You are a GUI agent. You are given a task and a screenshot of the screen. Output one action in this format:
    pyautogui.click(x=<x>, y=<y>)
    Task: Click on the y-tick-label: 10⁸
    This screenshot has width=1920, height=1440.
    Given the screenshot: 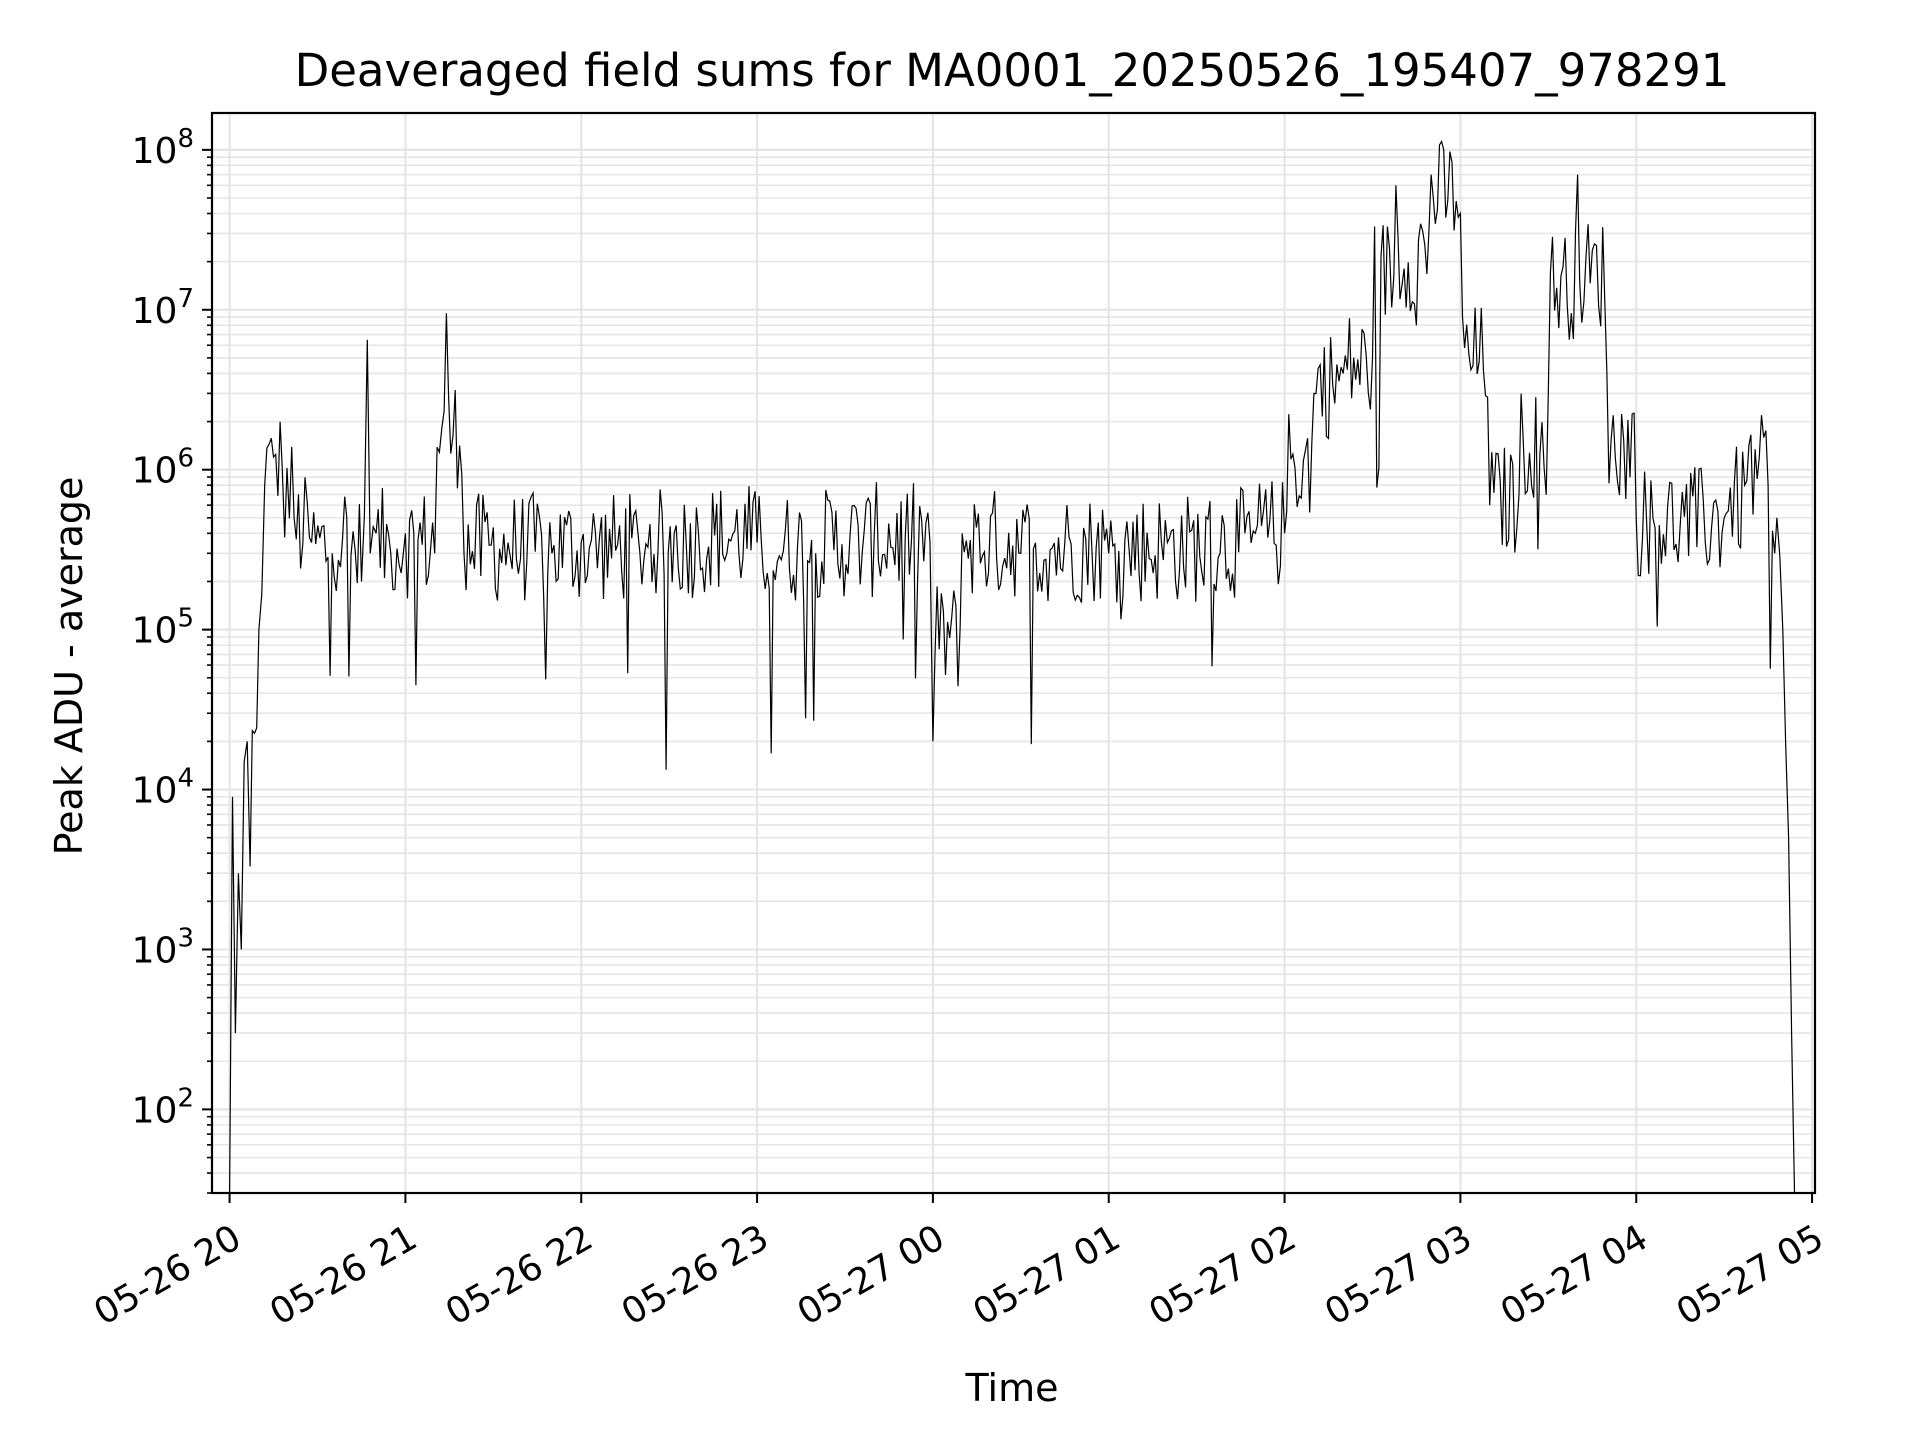 What is the action you would take?
    pyautogui.click(x=163, y=148)
    